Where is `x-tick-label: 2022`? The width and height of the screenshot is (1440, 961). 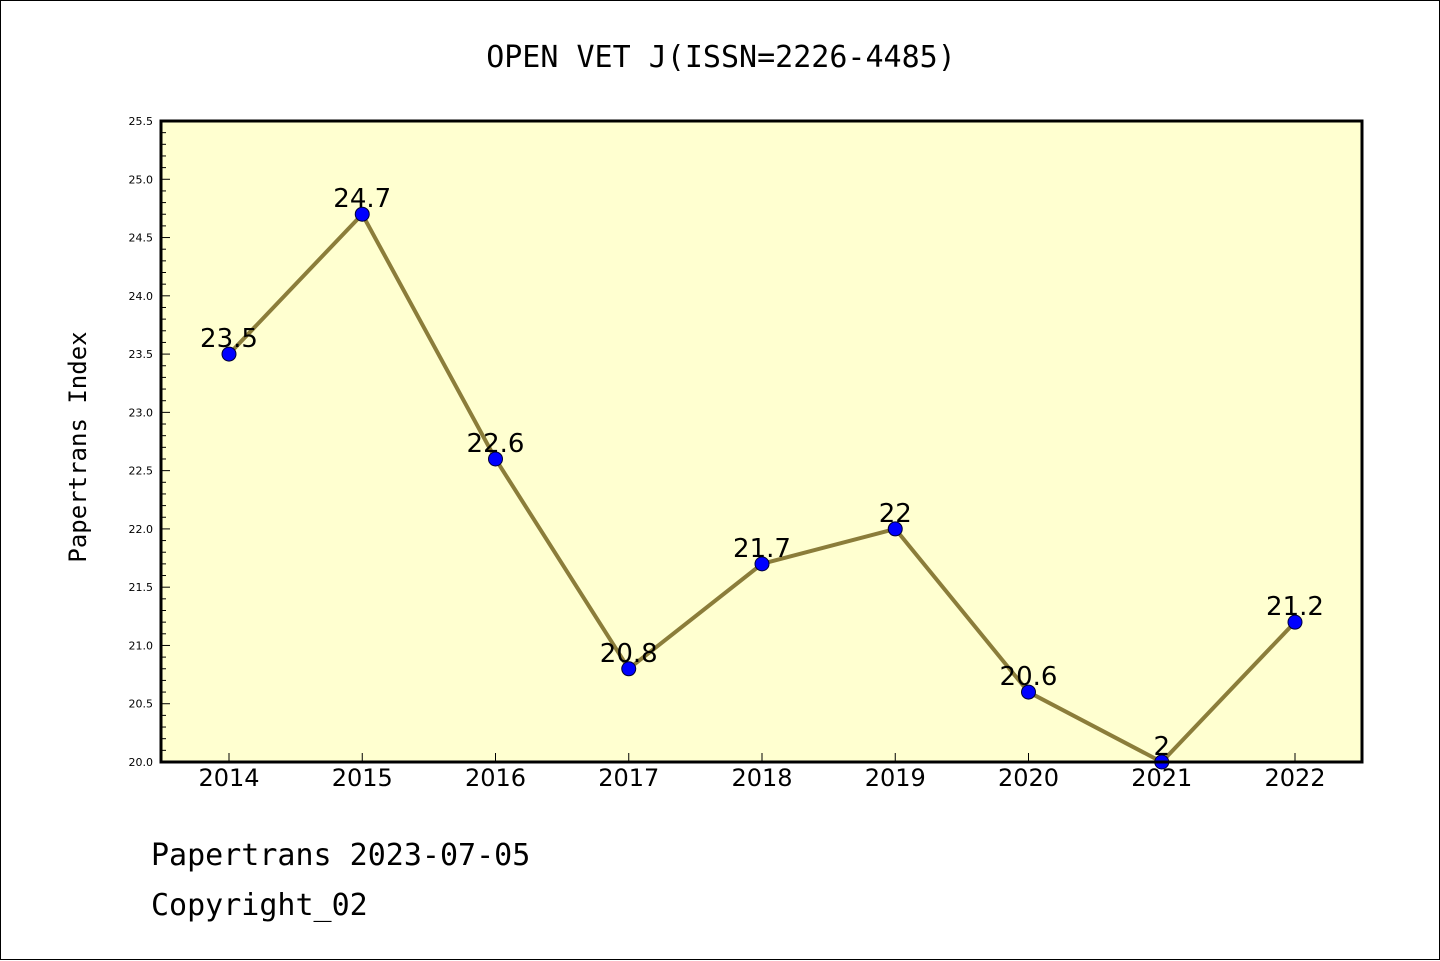
x-tick-label: 2022 is located at coordinates (1294, 778).